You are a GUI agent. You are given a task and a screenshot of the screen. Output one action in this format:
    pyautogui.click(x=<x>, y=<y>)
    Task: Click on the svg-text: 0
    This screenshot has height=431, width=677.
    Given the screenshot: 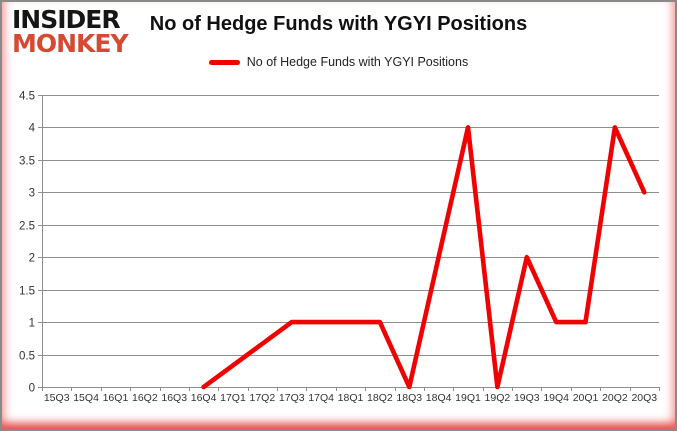 What is the action you would take?
    pyautogui.click(x=32, y=389)
    